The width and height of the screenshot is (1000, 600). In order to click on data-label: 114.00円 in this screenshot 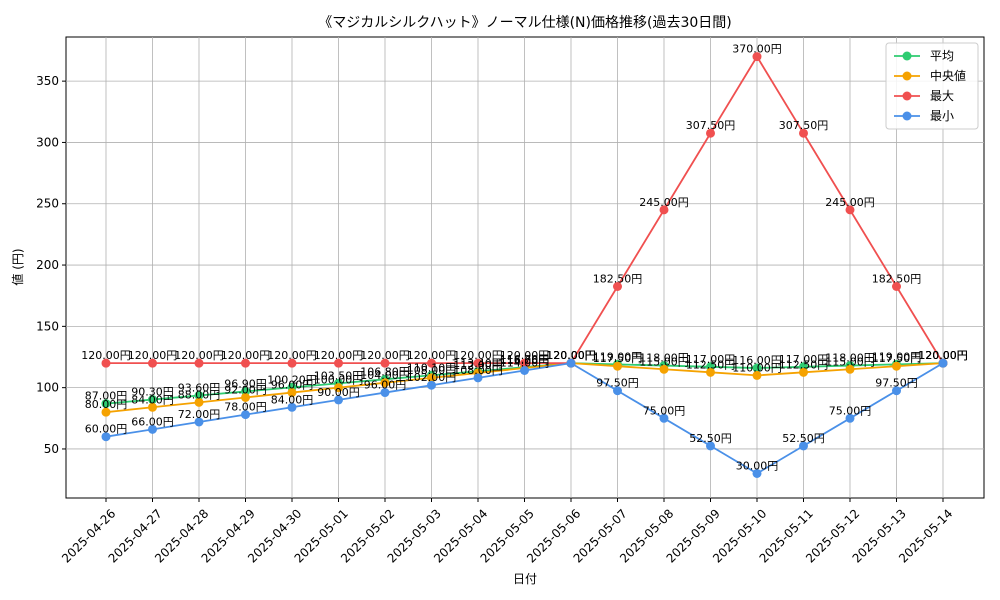, I will do `click(525, 362)`.